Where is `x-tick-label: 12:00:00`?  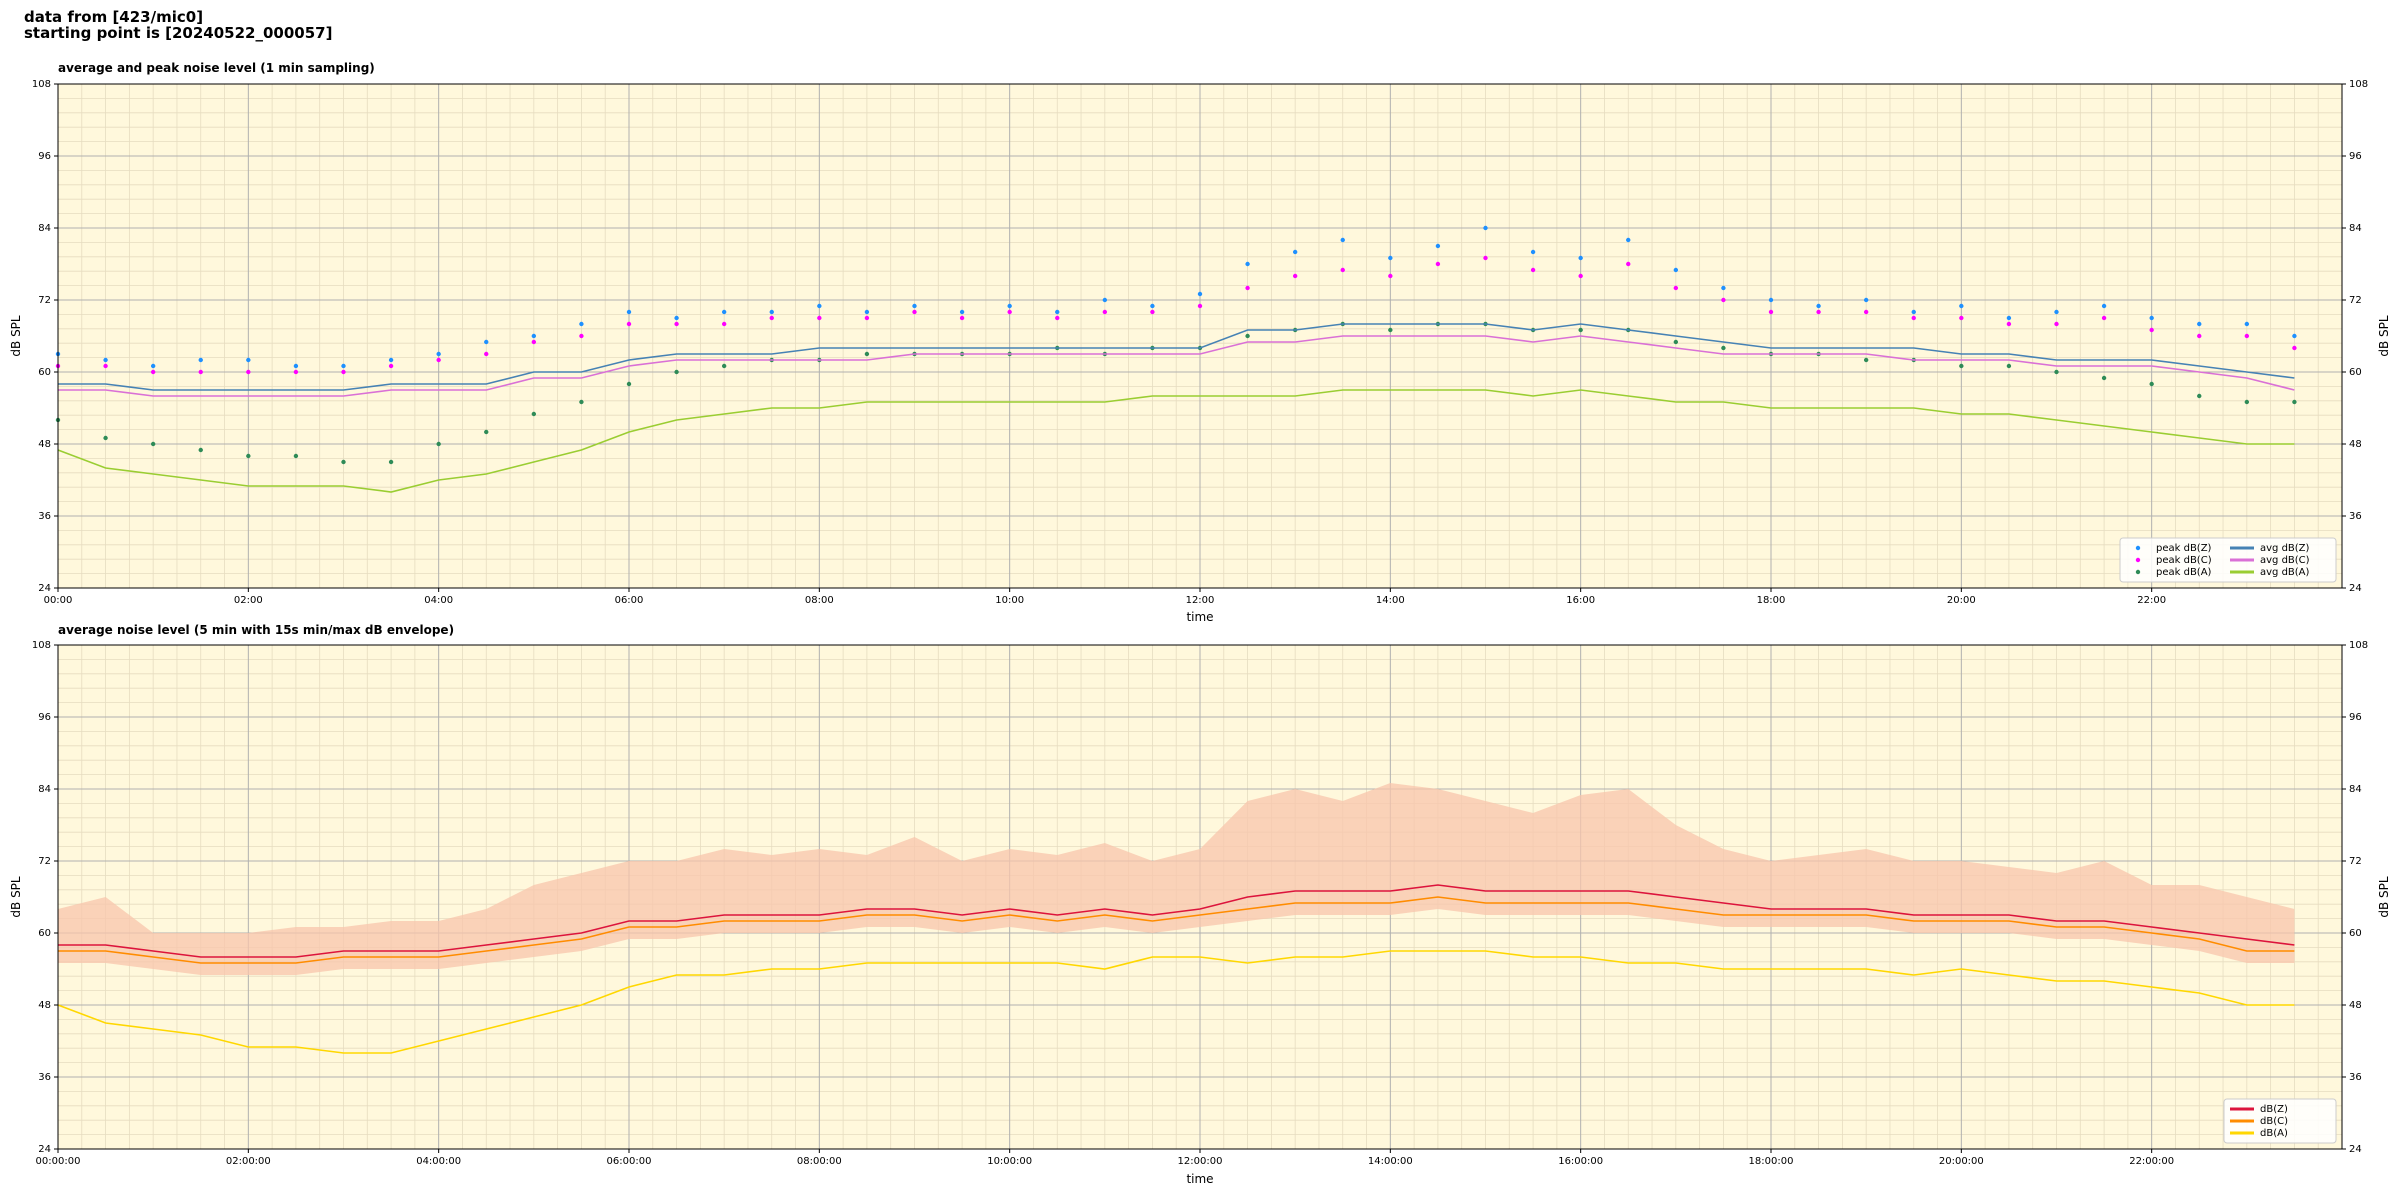 x-tick-label: 12:00:00 is located at coordinates (1200, 1161).